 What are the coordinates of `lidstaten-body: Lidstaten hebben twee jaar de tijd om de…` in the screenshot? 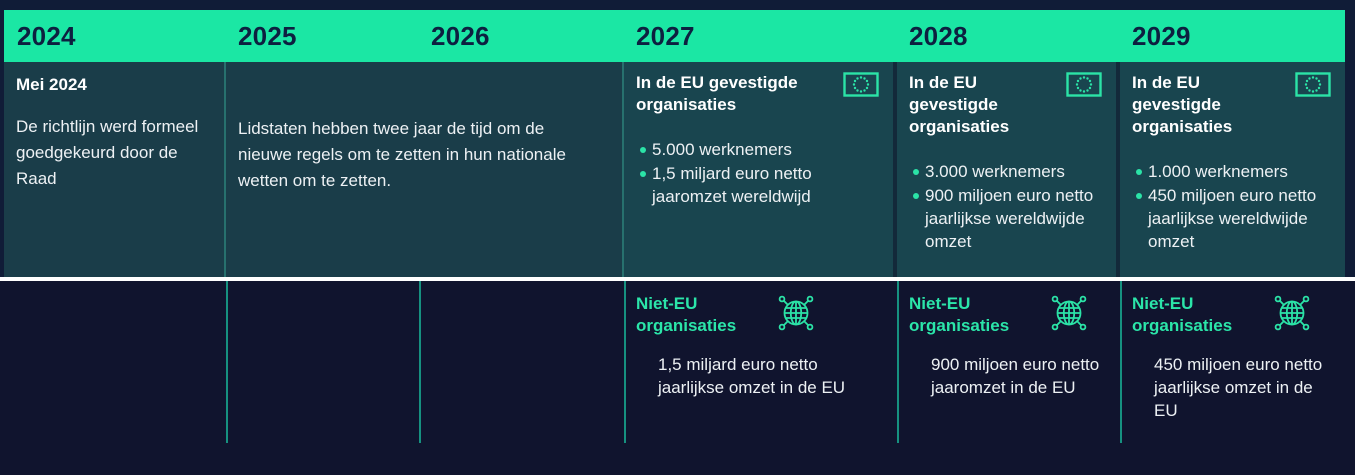 It's located at (402, 154).